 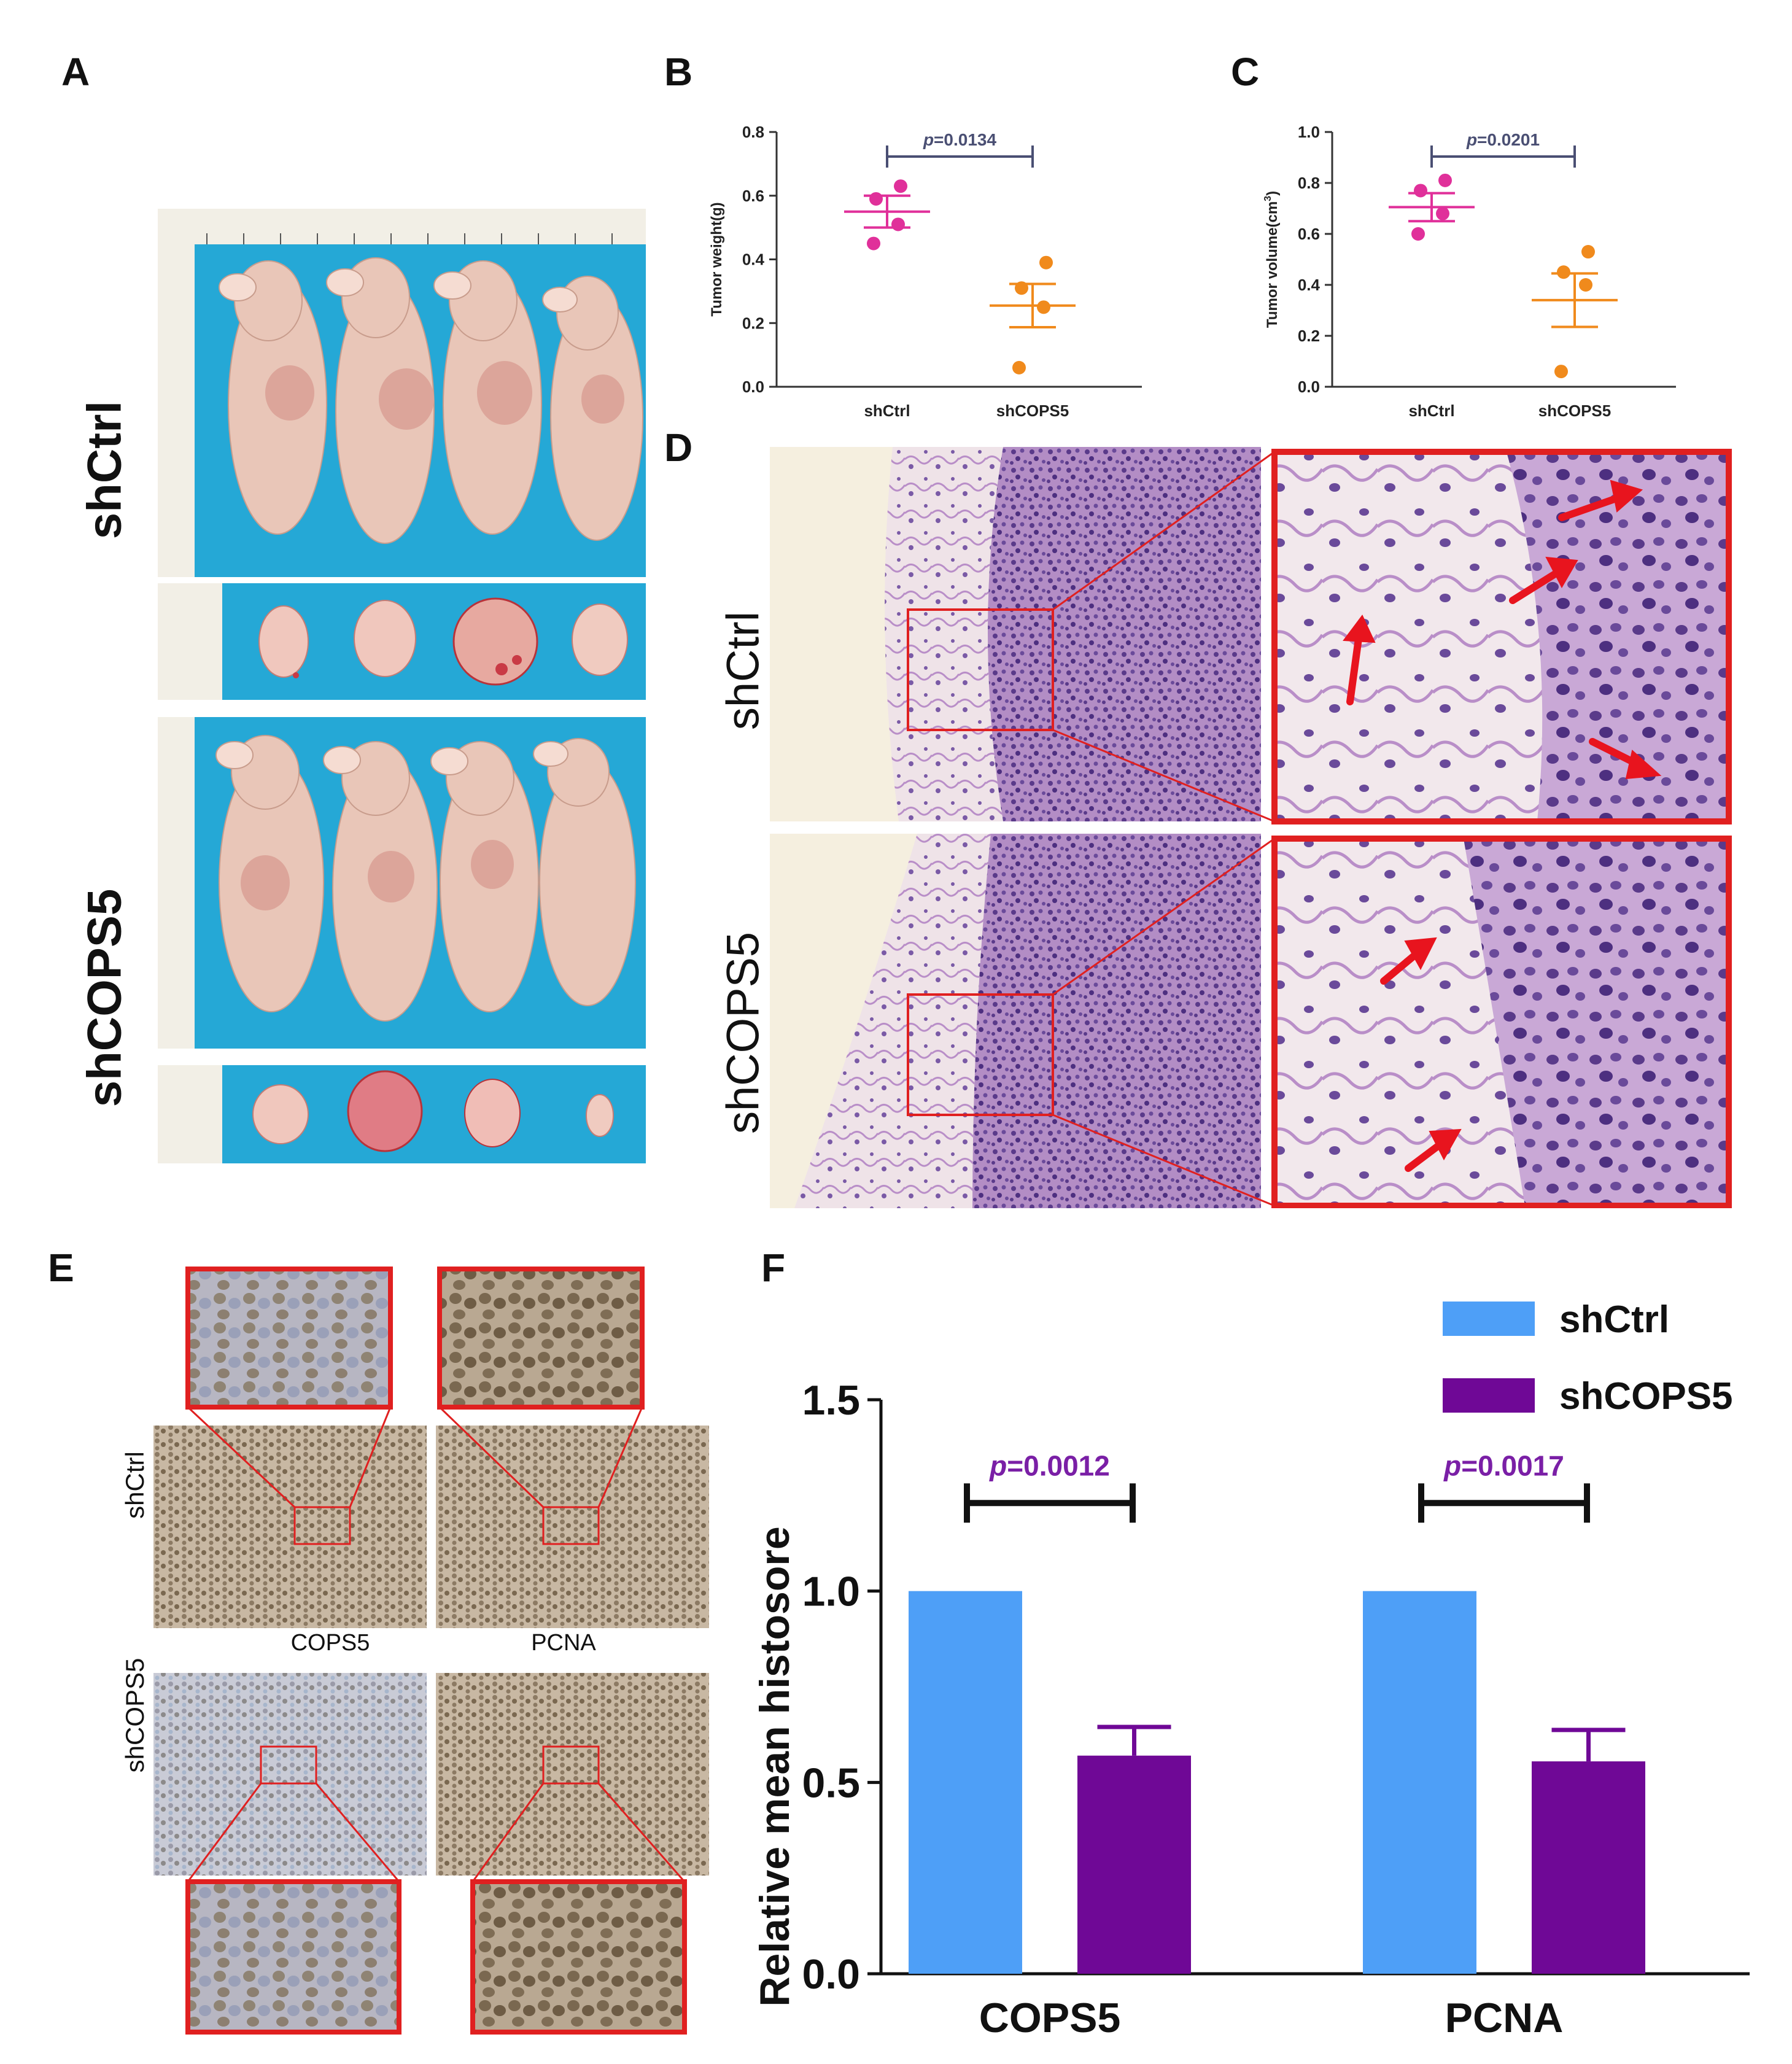 What do you see at coordinates (75, 72) in the screenshot?
I see `panel-letter-a: A` at bounding box center [75, 72].